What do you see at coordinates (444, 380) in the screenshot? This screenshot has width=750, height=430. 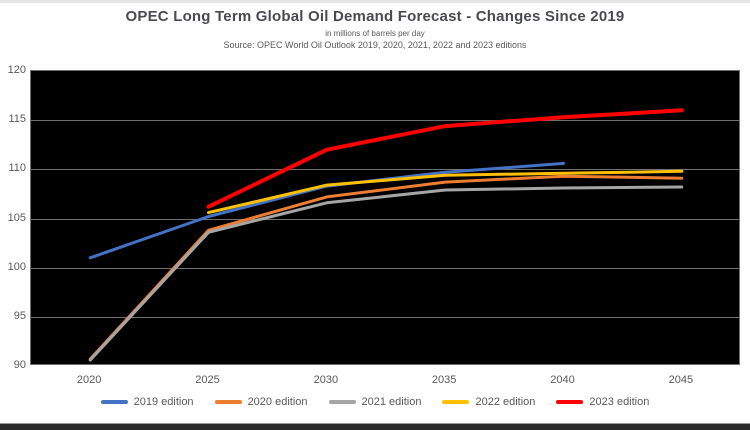 I see `x-tick-2035: 2035` at bounding box center [444, 380].